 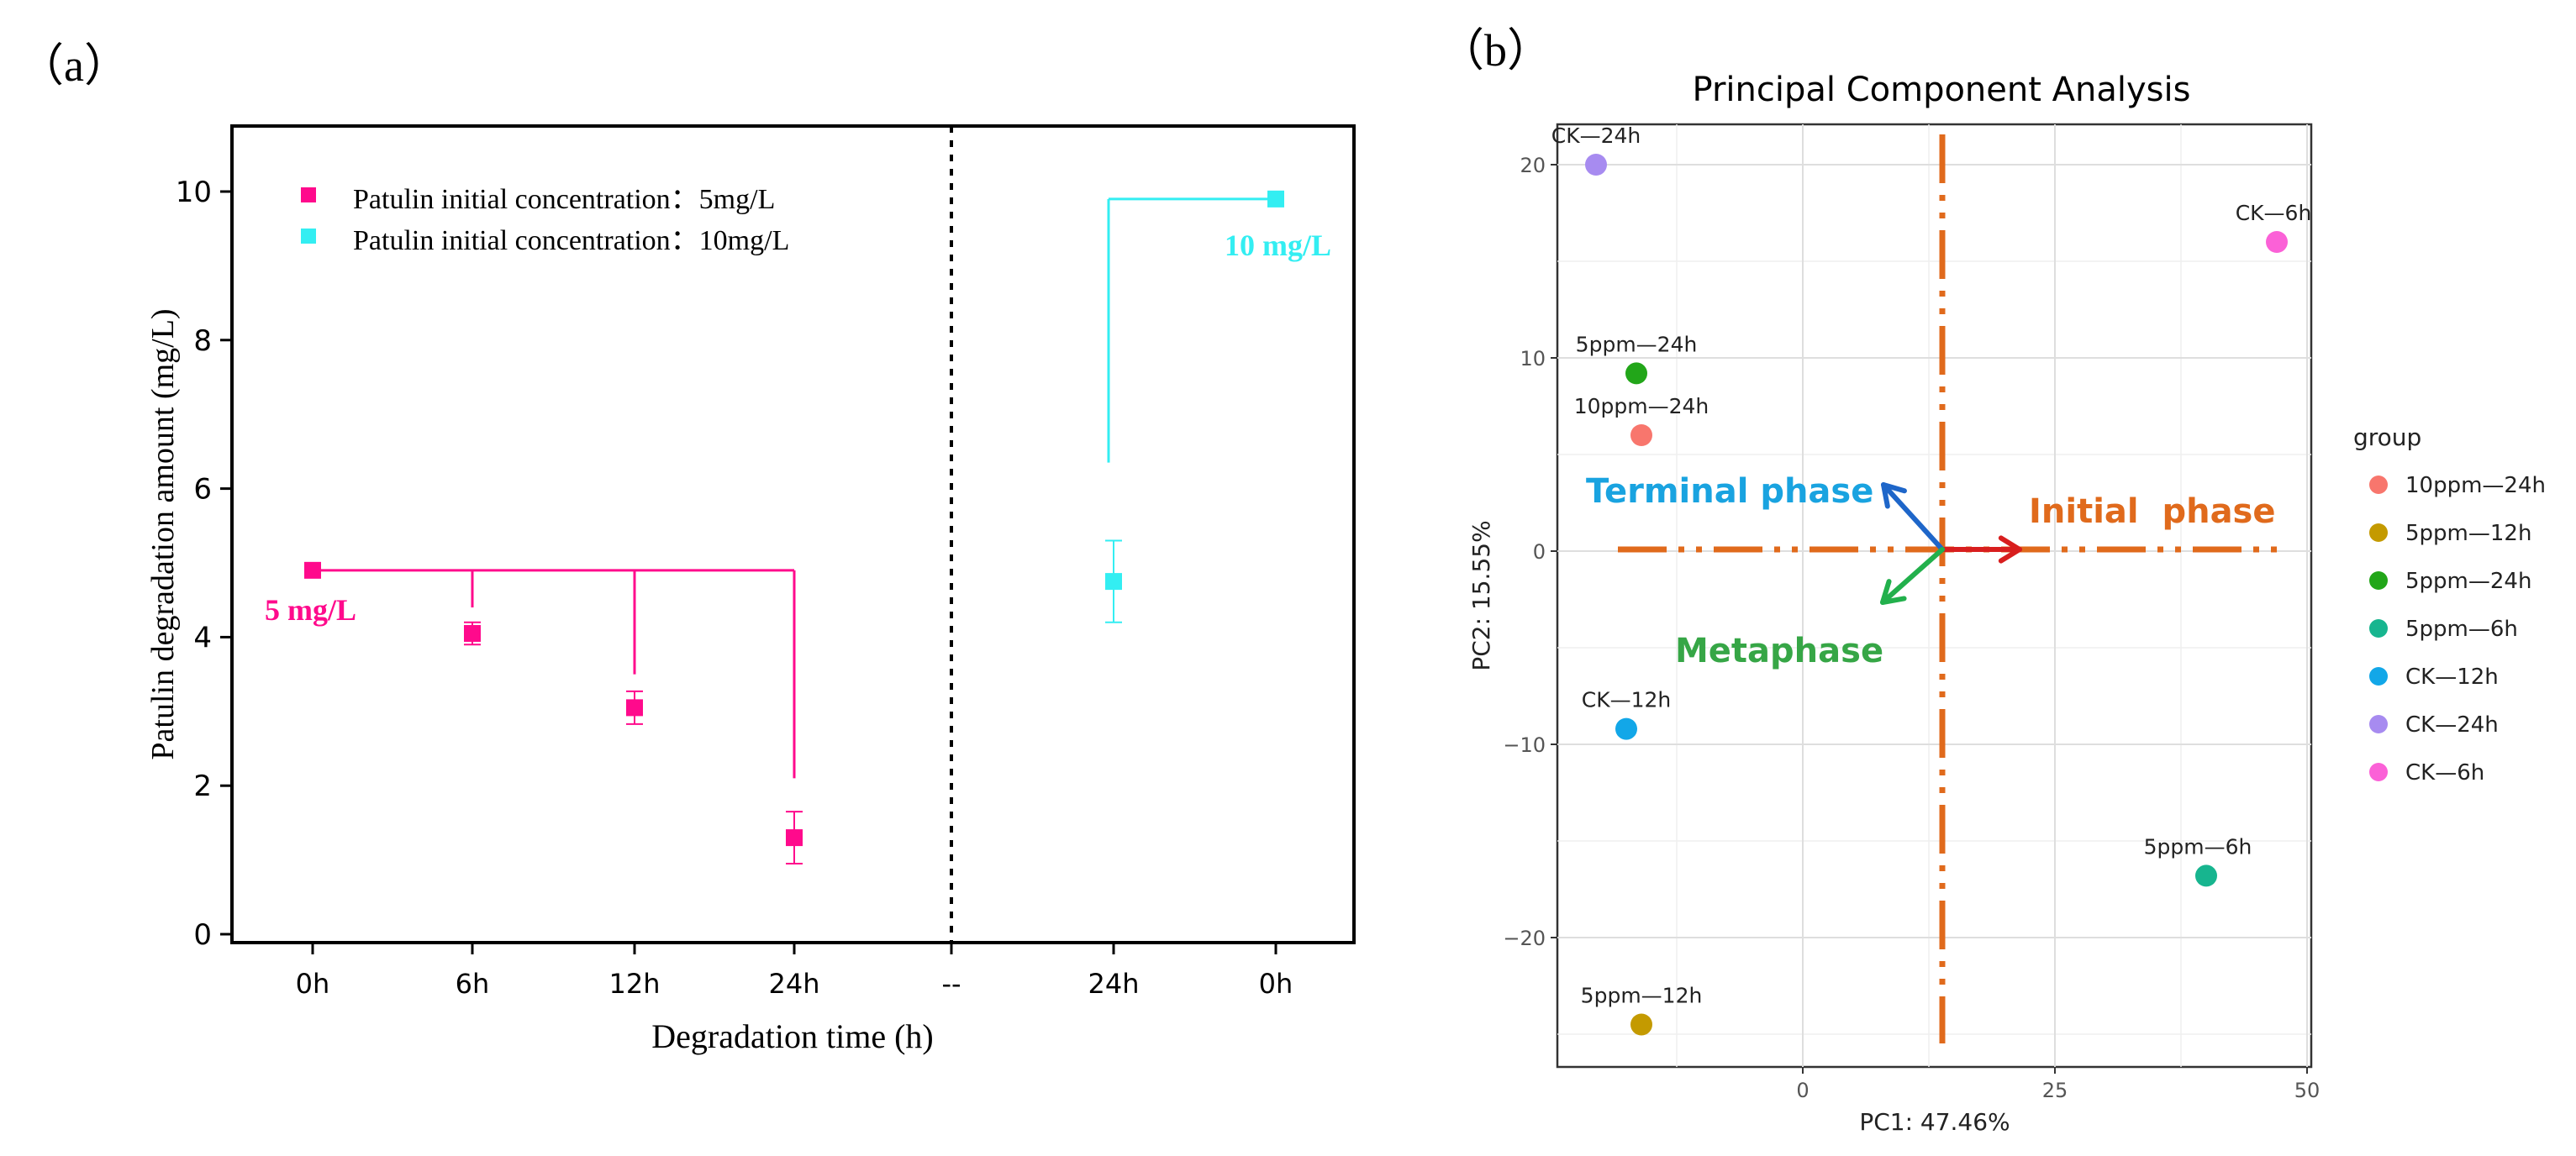 I want to click on b-point-label: CK—6h, so click(x=2274, y=213).